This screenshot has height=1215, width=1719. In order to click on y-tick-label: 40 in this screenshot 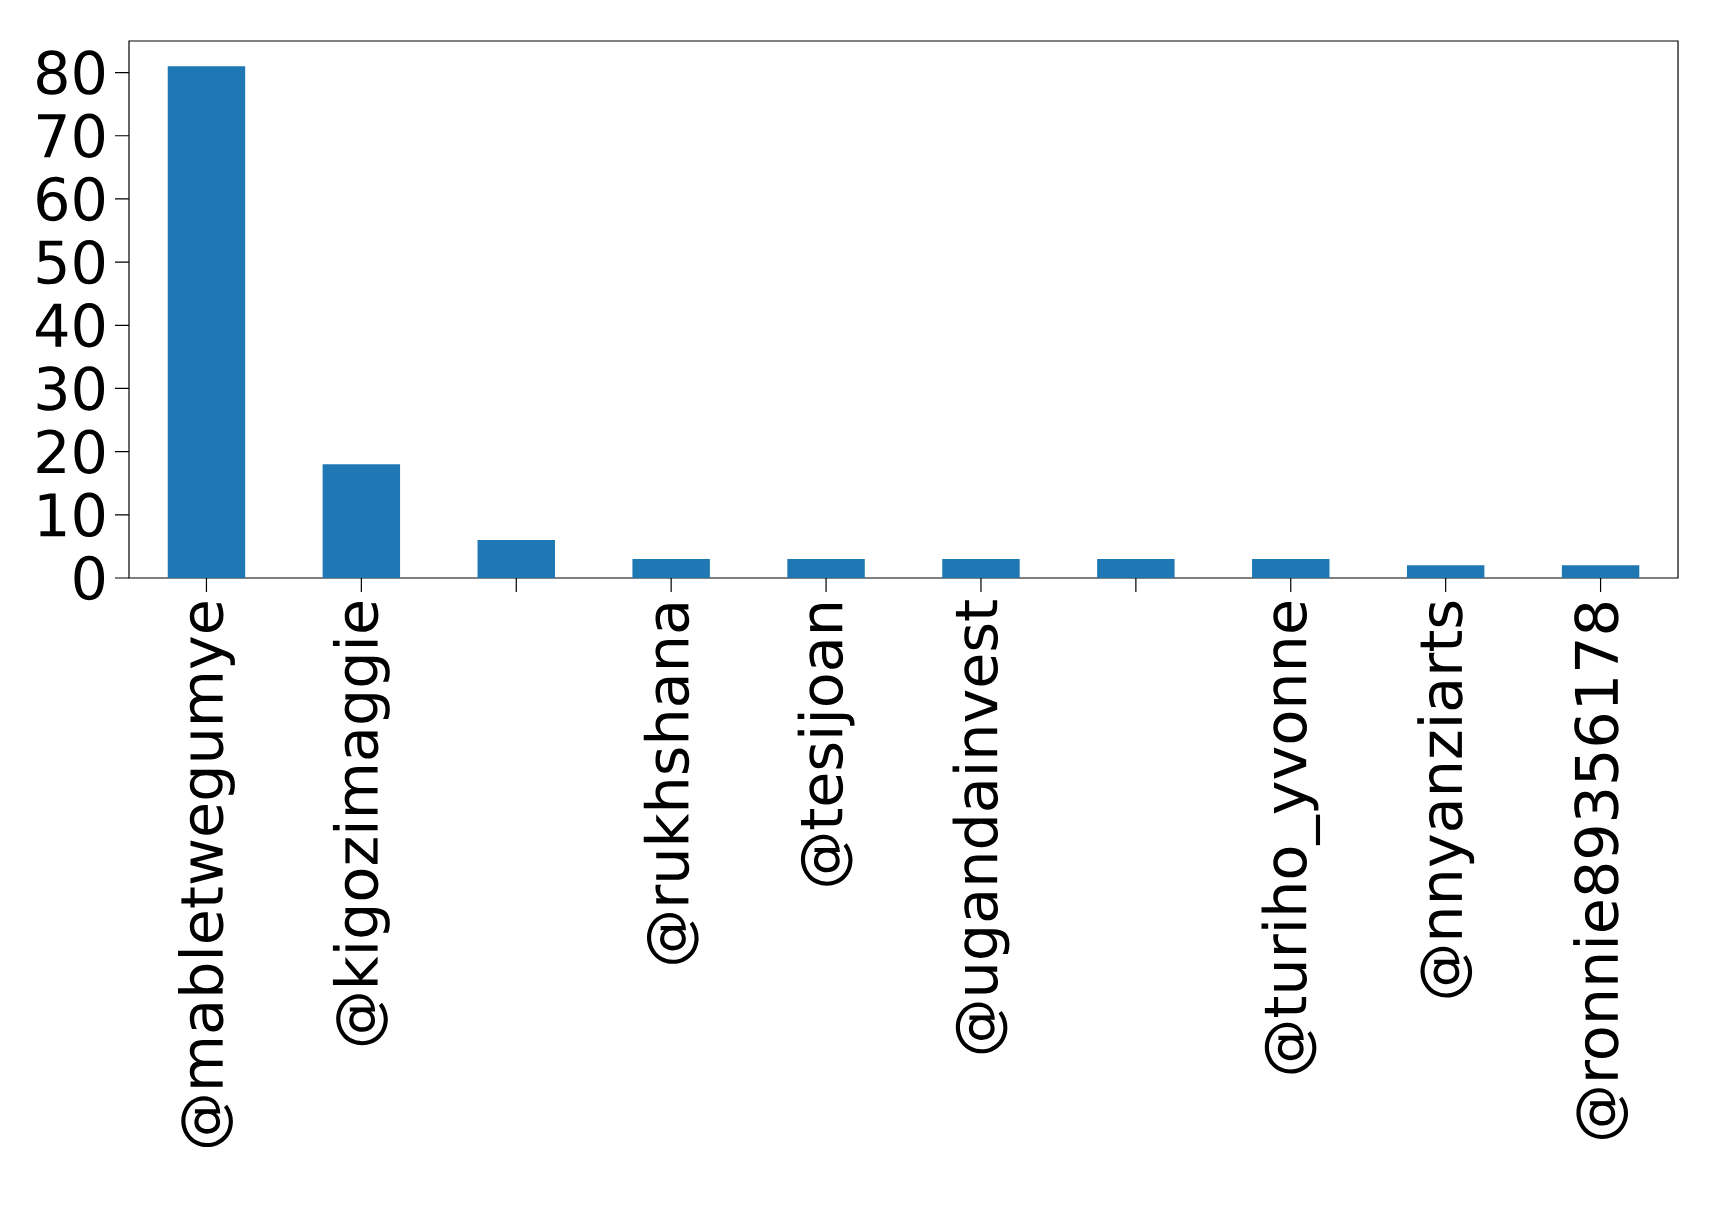, I will do `click(70, 325)`.